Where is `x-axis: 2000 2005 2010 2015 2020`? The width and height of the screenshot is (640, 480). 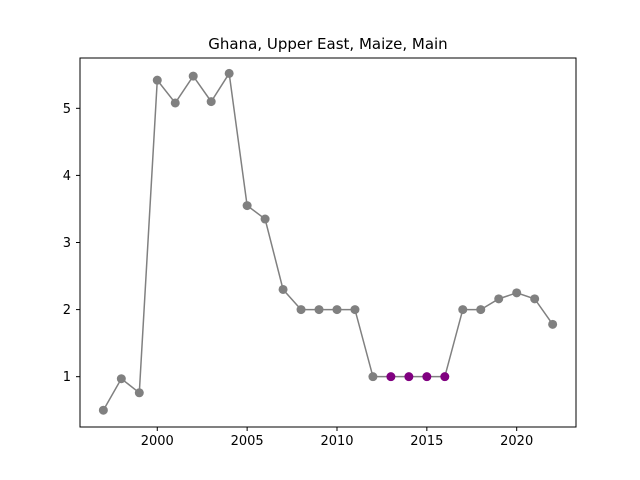
x-axis: 2000 2005 2010 2015 2020 is located at coordinates (337, 438).